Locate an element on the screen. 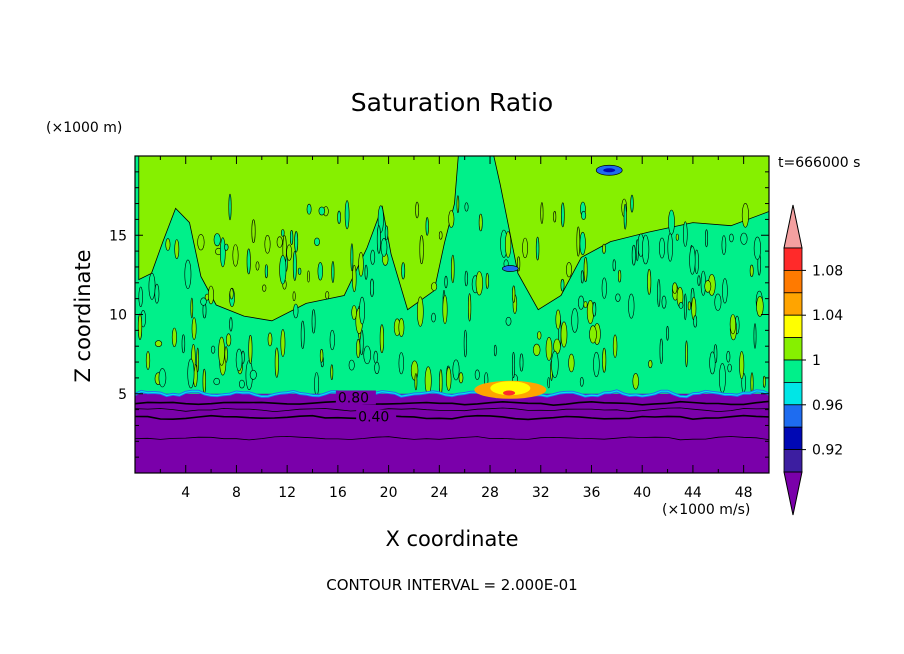 This screenshot has height=654, width=904. chart-title: Saturation Ratio is located at coordinates (452, 102).